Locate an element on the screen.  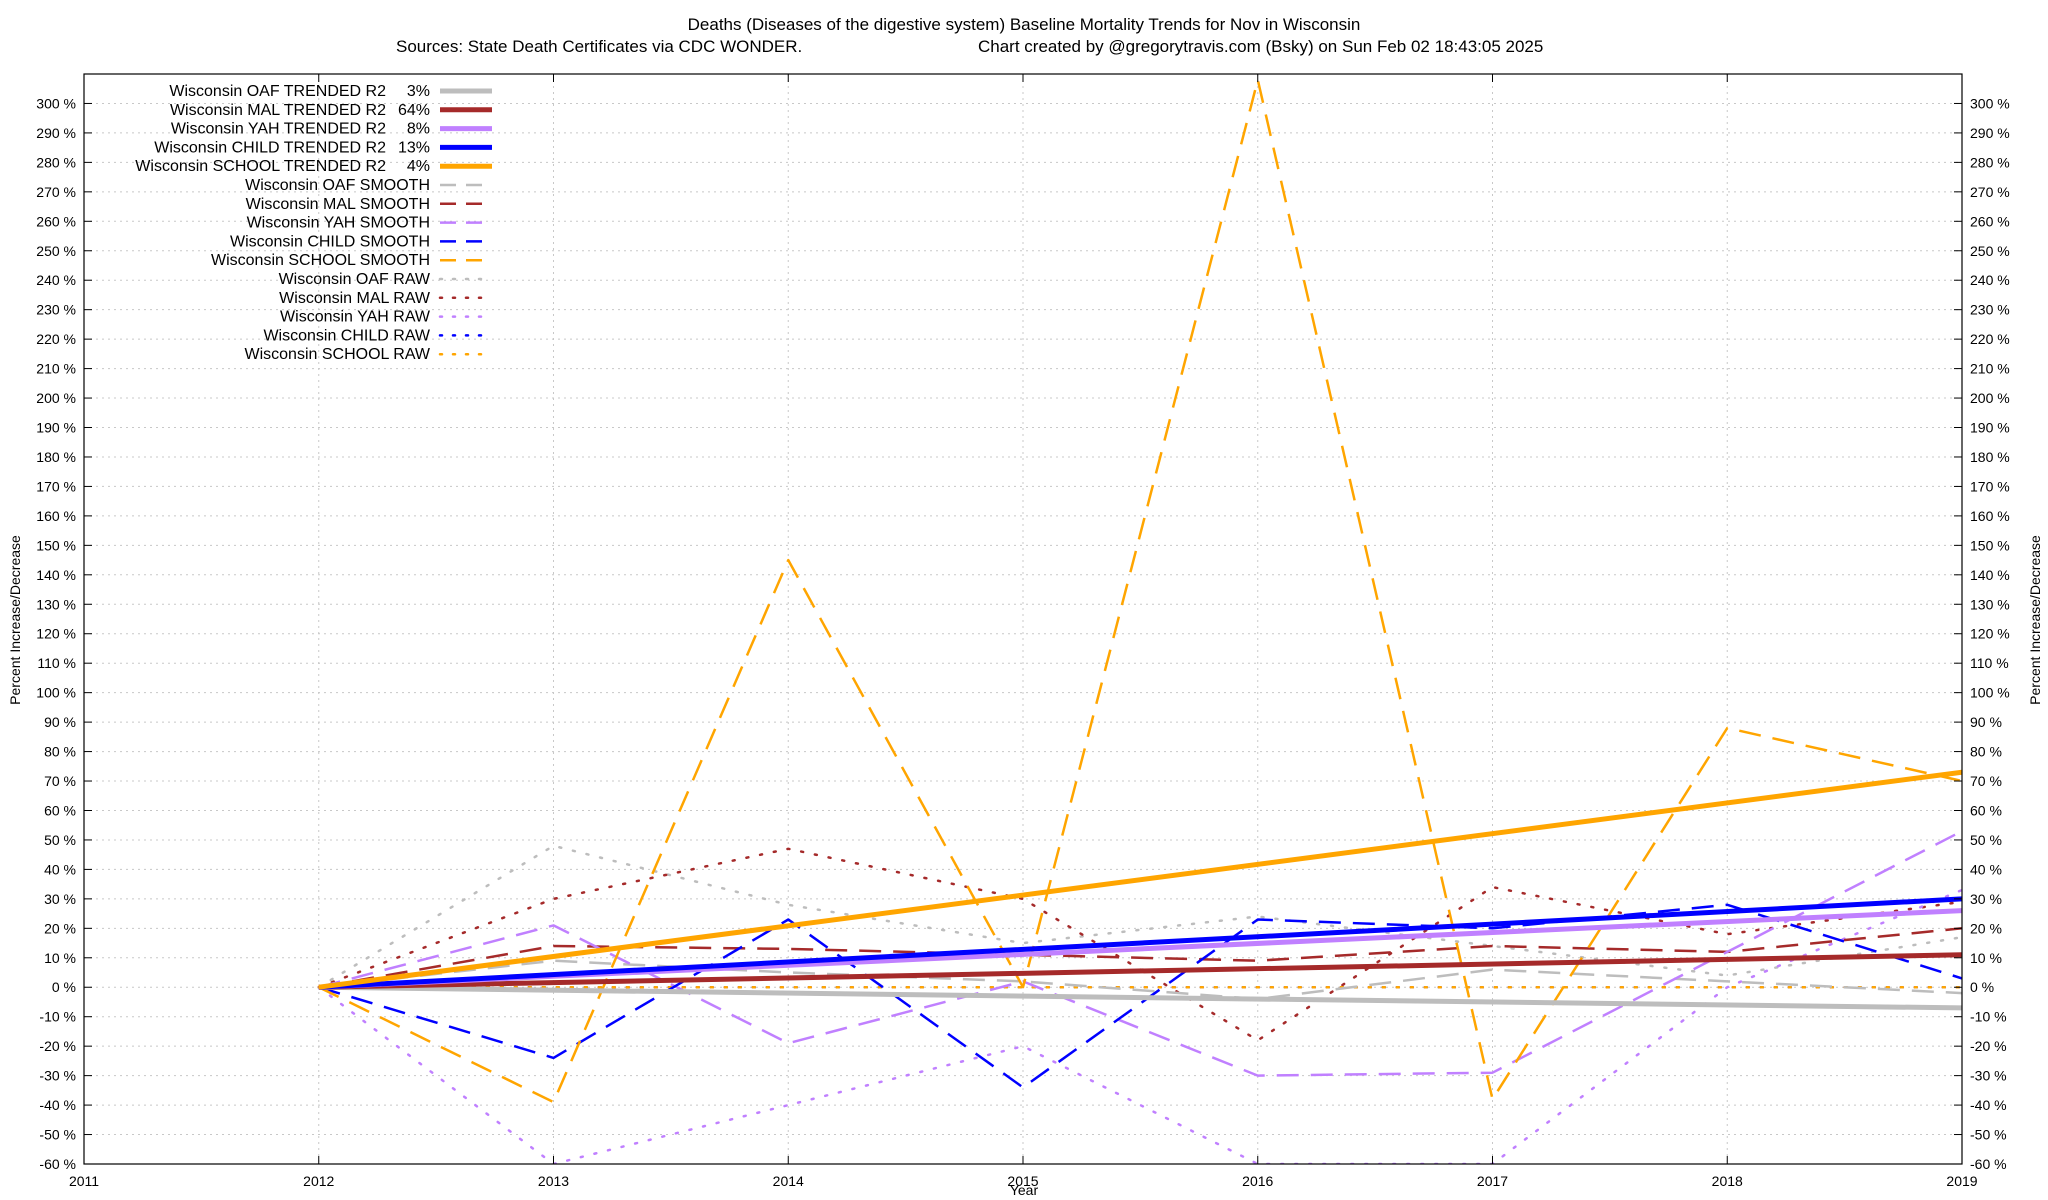
y-tick-label-right: 270 % is located at coordinates (1990, 192).